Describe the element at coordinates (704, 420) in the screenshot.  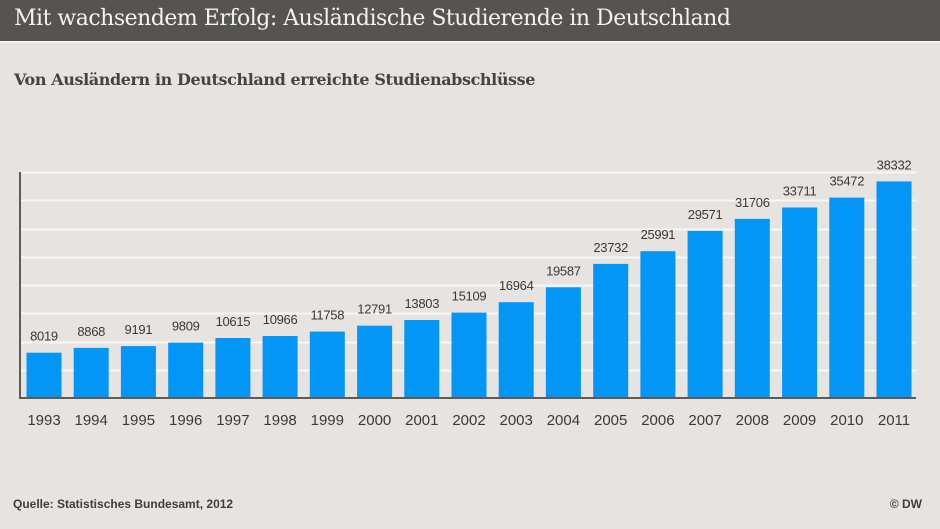
I see `x-tick-label-2007: 2007` at that location.